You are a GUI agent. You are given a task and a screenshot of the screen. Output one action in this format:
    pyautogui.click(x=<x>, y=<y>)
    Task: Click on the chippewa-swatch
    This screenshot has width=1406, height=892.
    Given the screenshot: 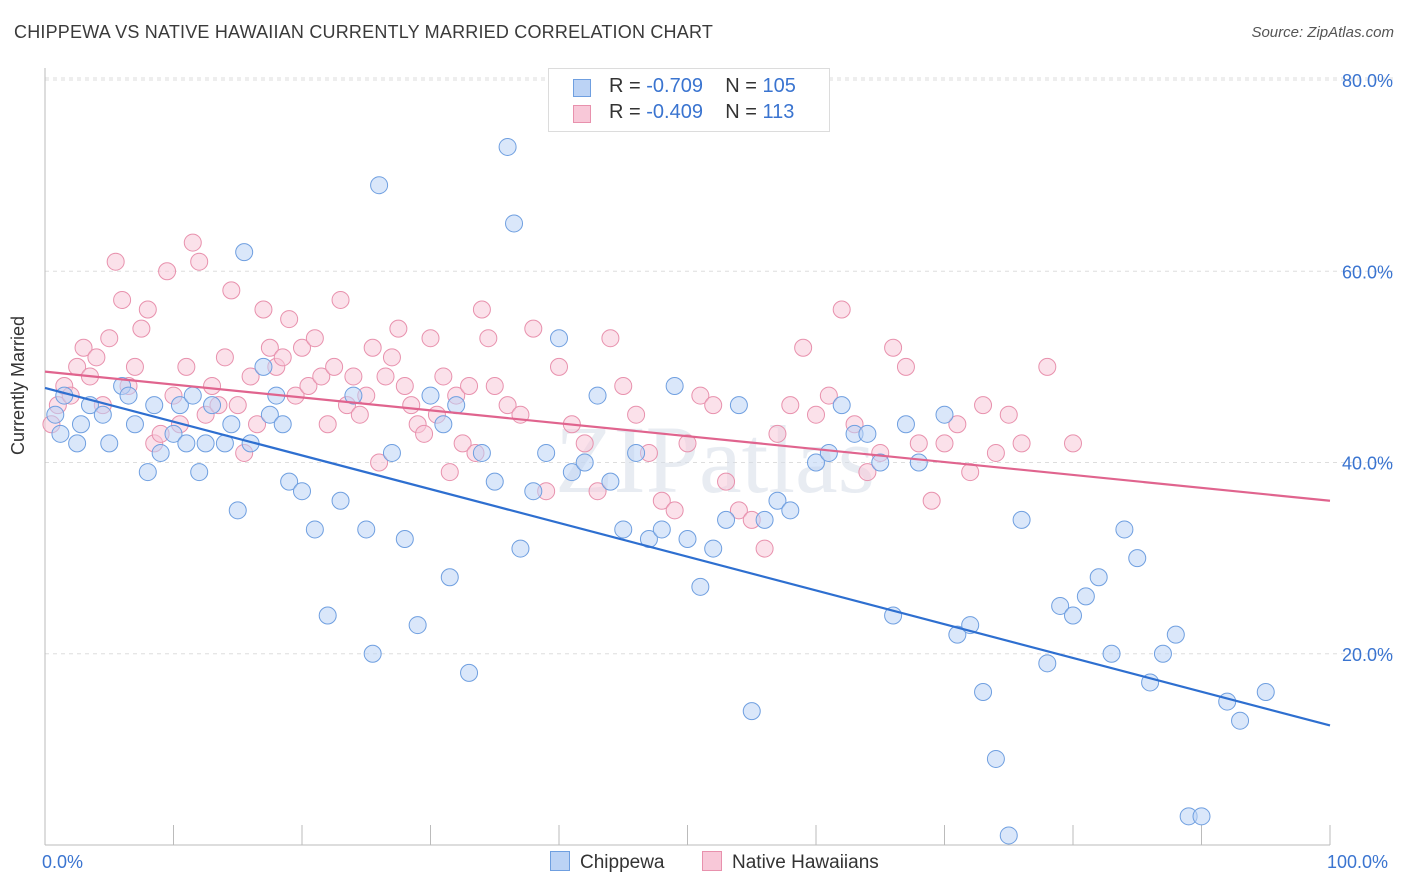 What is the action you would take?
    pyautogui.click(x=582, y=88)
    